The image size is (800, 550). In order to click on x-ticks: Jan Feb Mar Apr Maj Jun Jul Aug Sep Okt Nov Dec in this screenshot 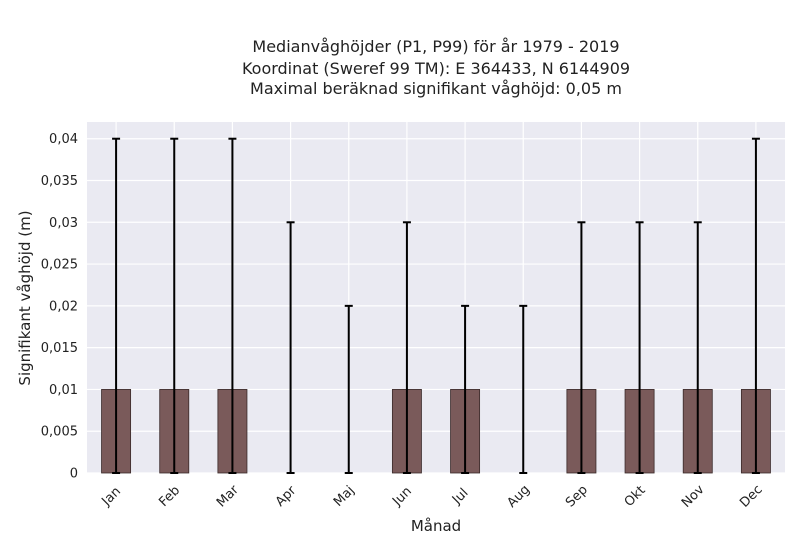, I will do `click(432, 496)`.